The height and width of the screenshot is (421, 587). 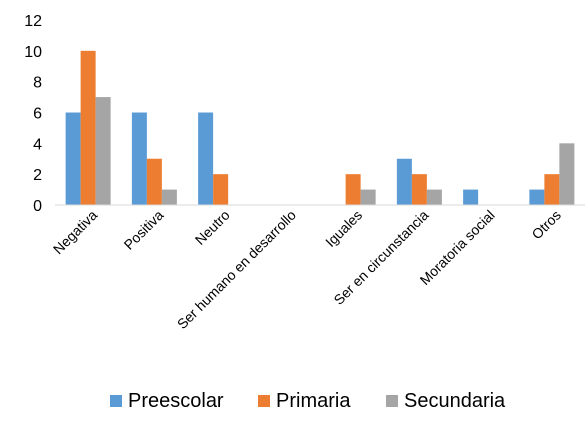 I want to click on y-axis-ticks: 0 2 4 6 8 10 12, so click(x=33, y=114).